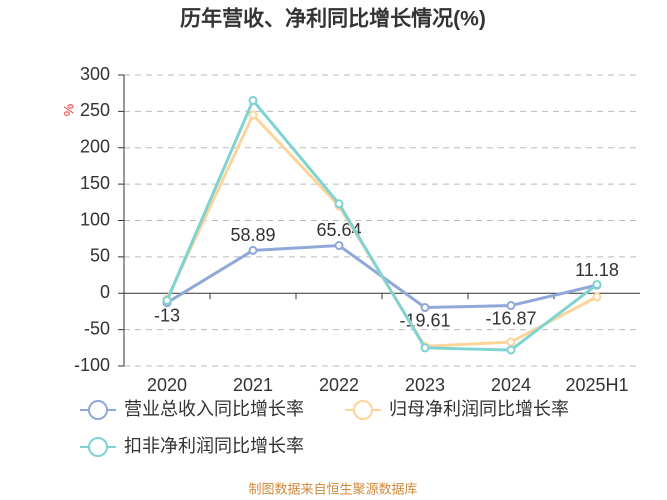 The width and height of the screenshot is (667, 500). What do you see at coordinates (167, 315) in the screenshot?
I see `data-label: -13` at bounding box center [167, 315].